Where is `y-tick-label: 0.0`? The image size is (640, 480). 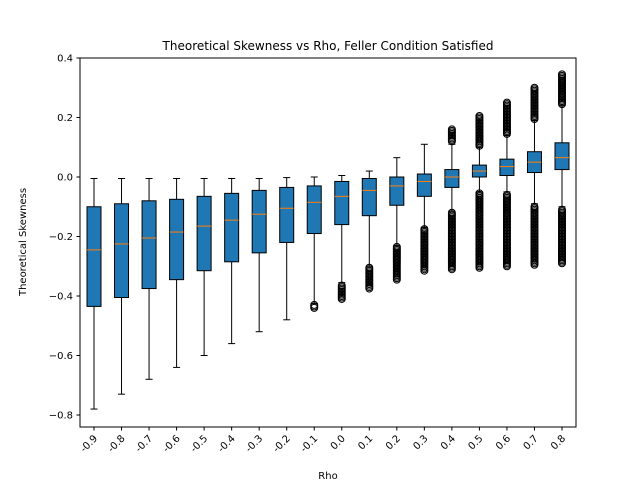 y-tick-label: 0.0 is located at coordinates (65, 178).